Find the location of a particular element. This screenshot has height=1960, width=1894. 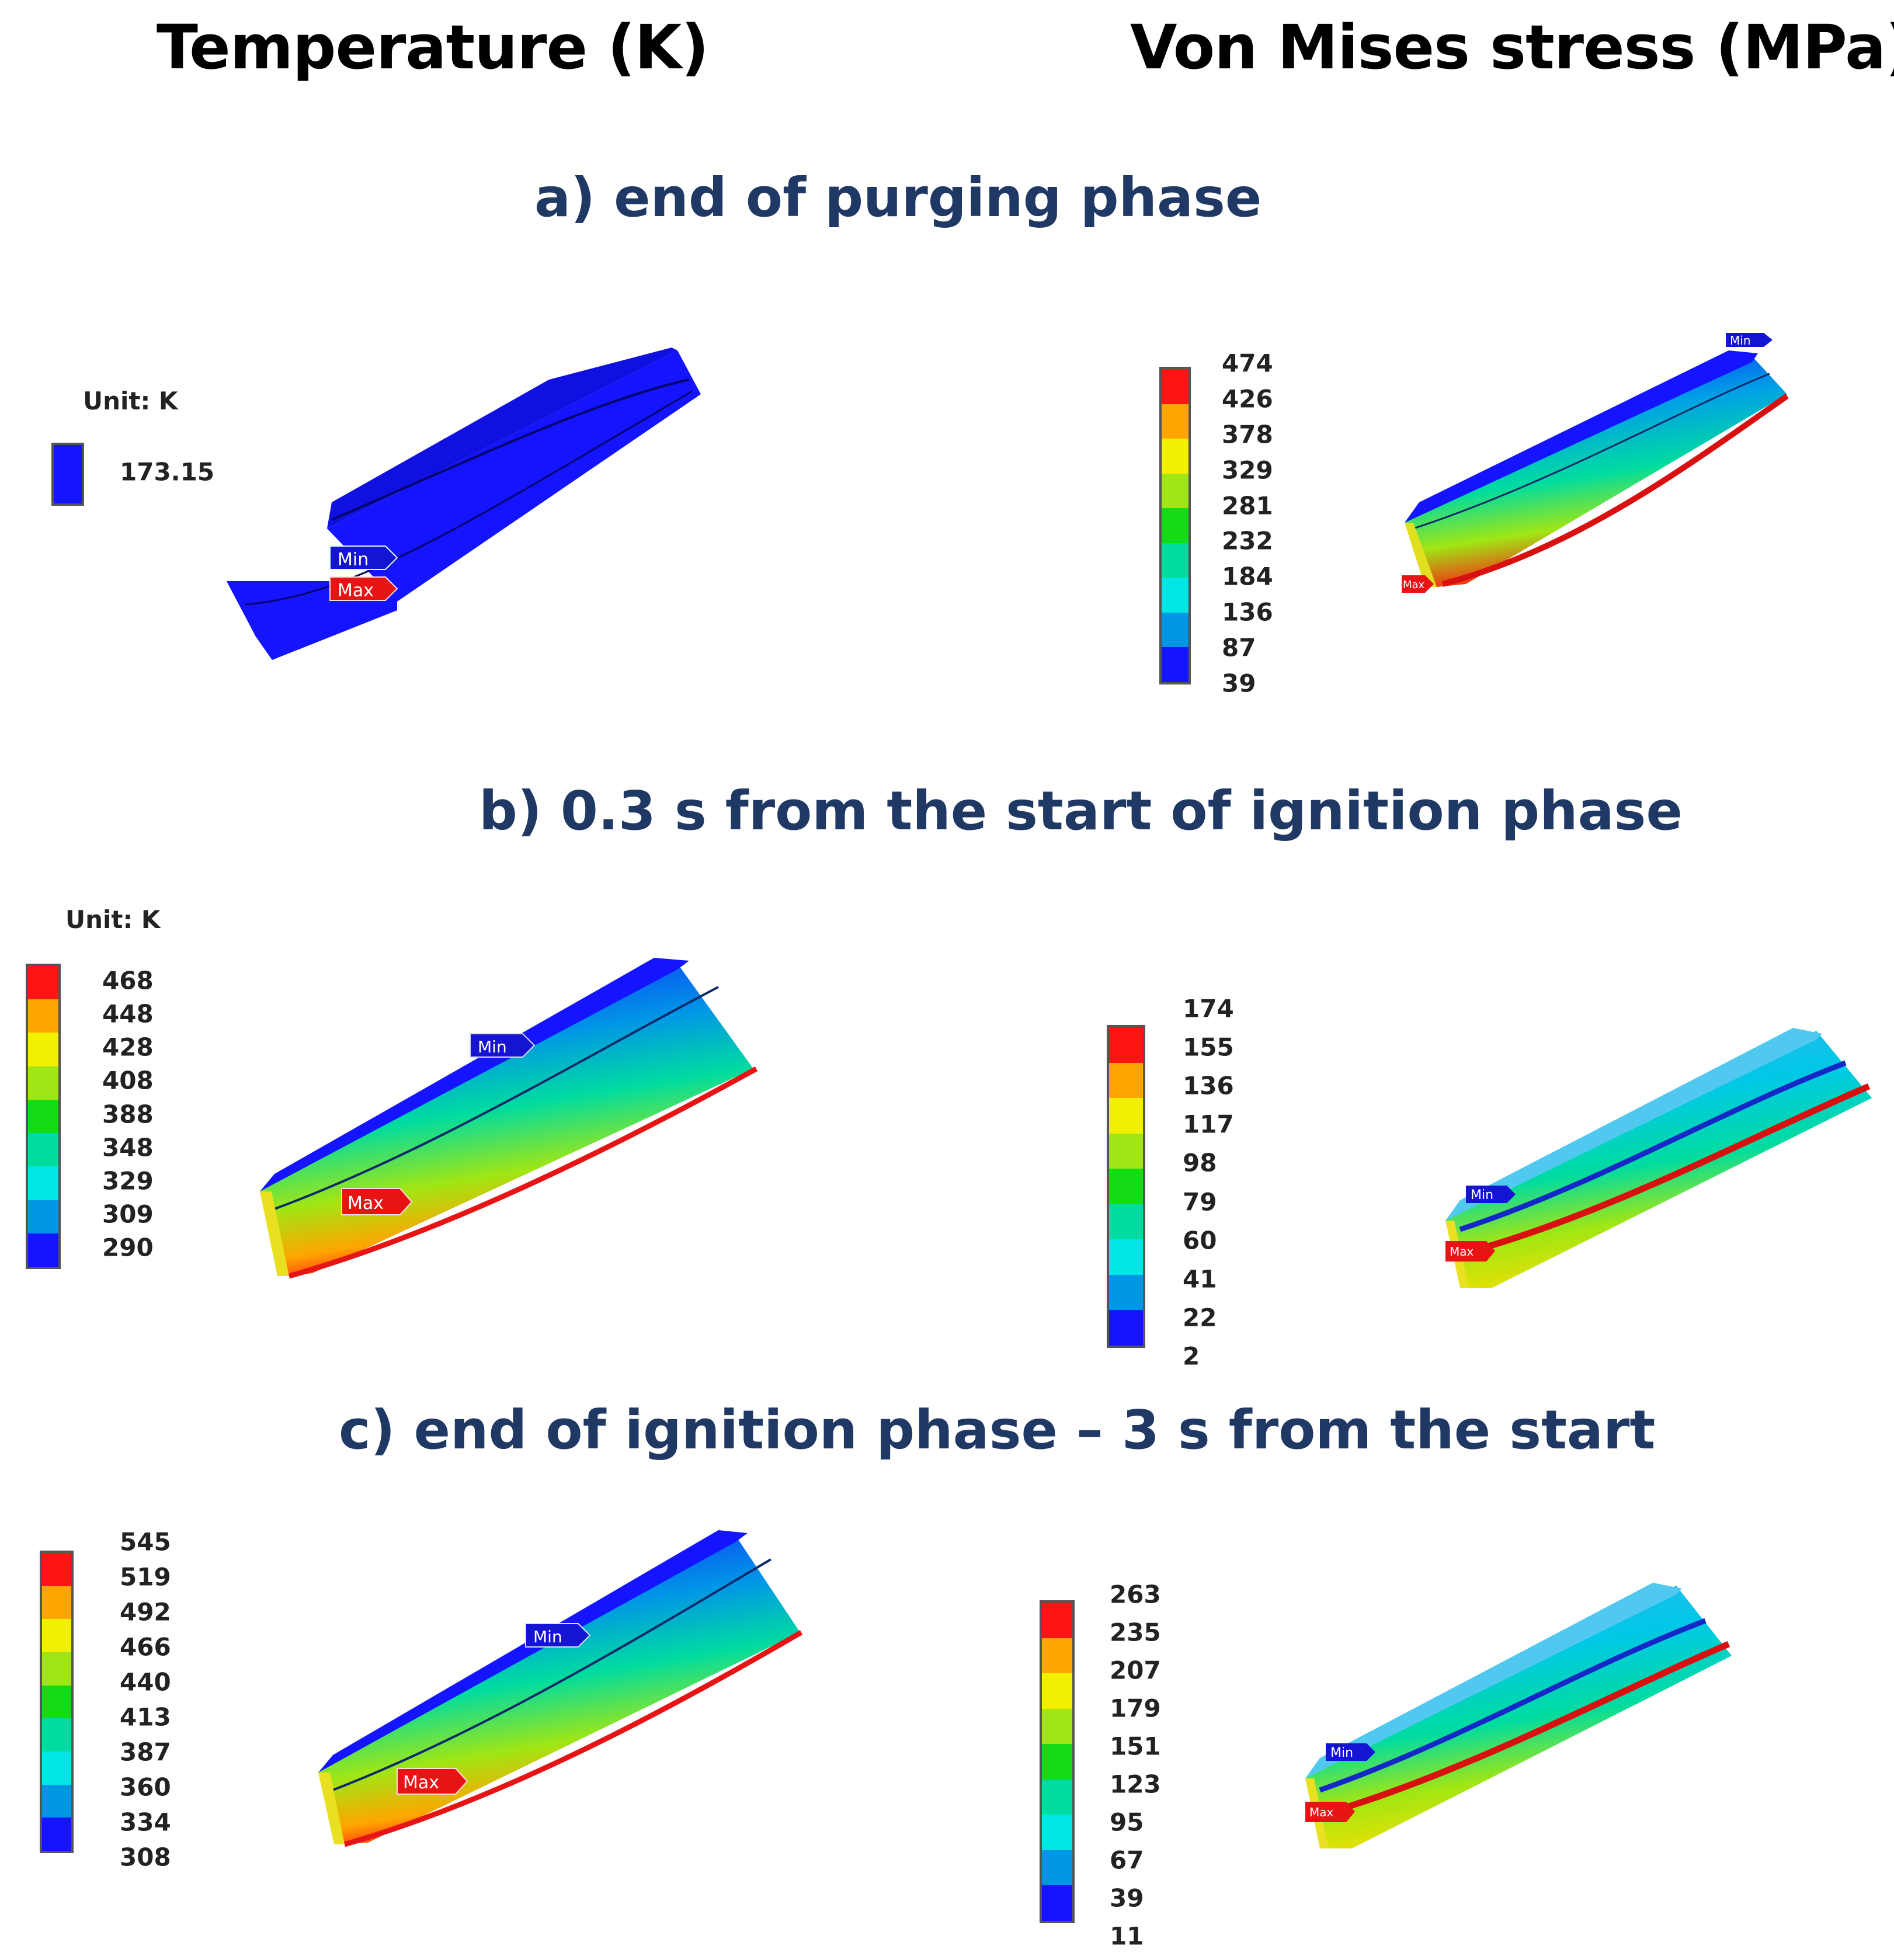

stress-color-scale-a is located at coordinates (1175, 525).